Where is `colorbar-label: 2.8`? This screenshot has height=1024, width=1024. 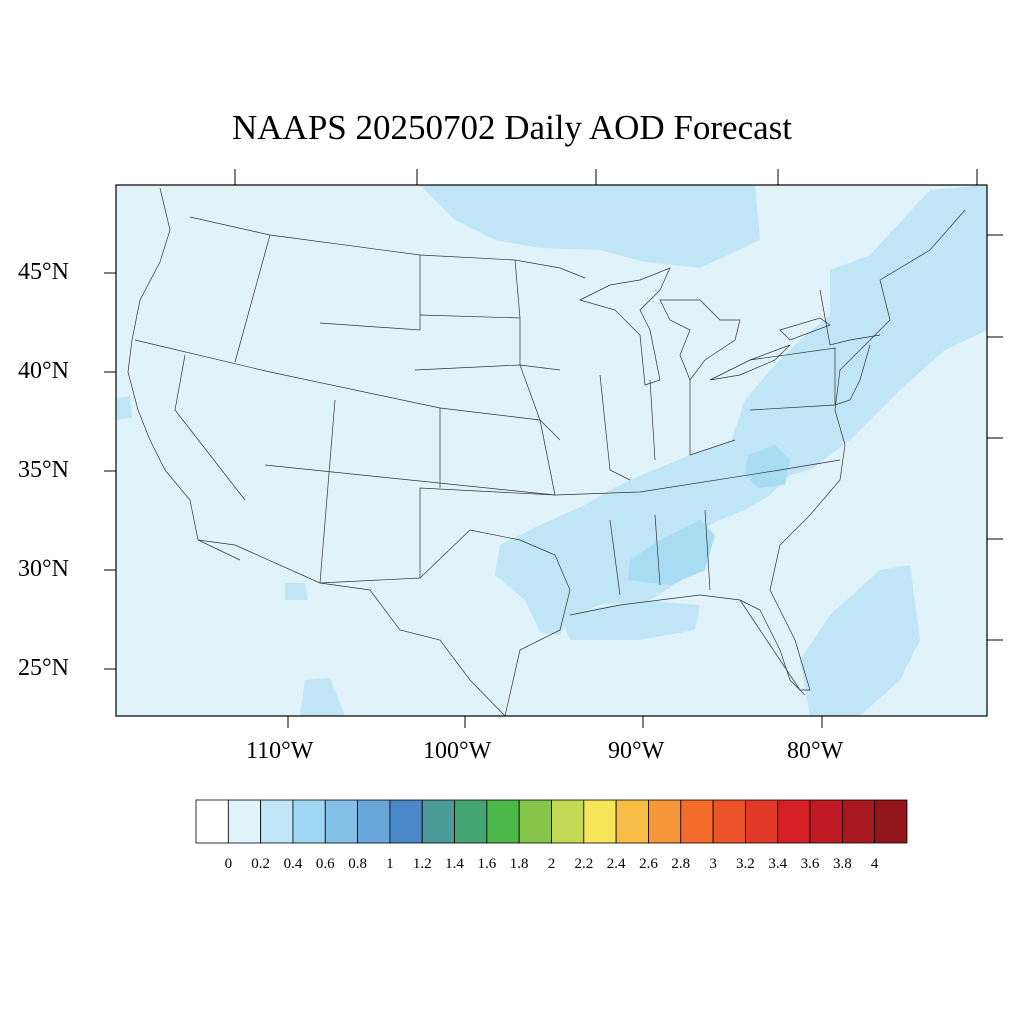 colorbar-label: 2.8 is located at coordinates (681, 864).